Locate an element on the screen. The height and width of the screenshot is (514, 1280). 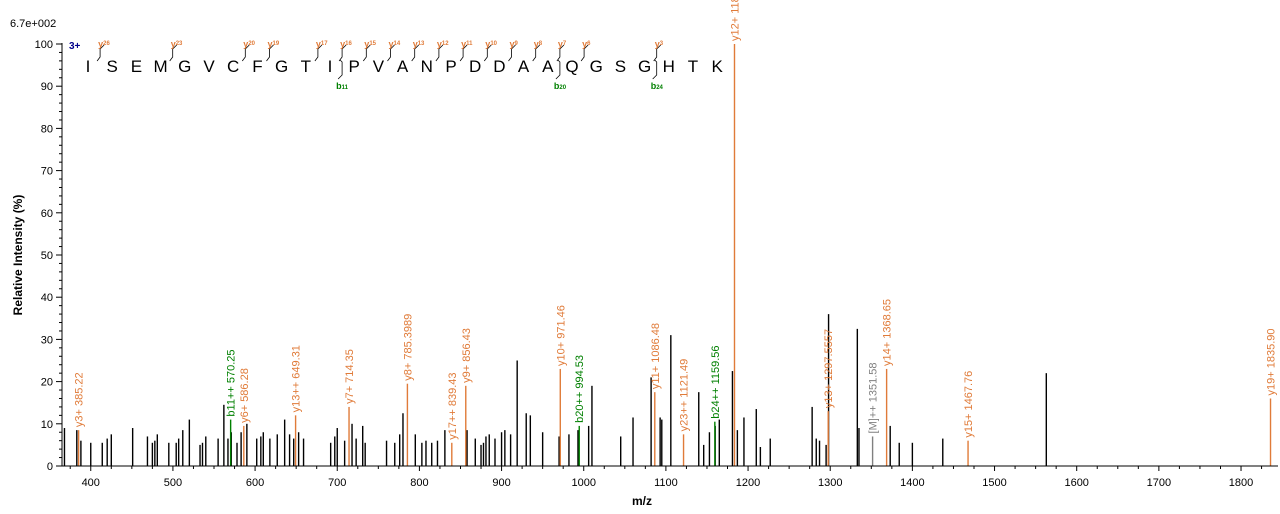
x-tick-label: 700 is located at coordinates (337, 483).